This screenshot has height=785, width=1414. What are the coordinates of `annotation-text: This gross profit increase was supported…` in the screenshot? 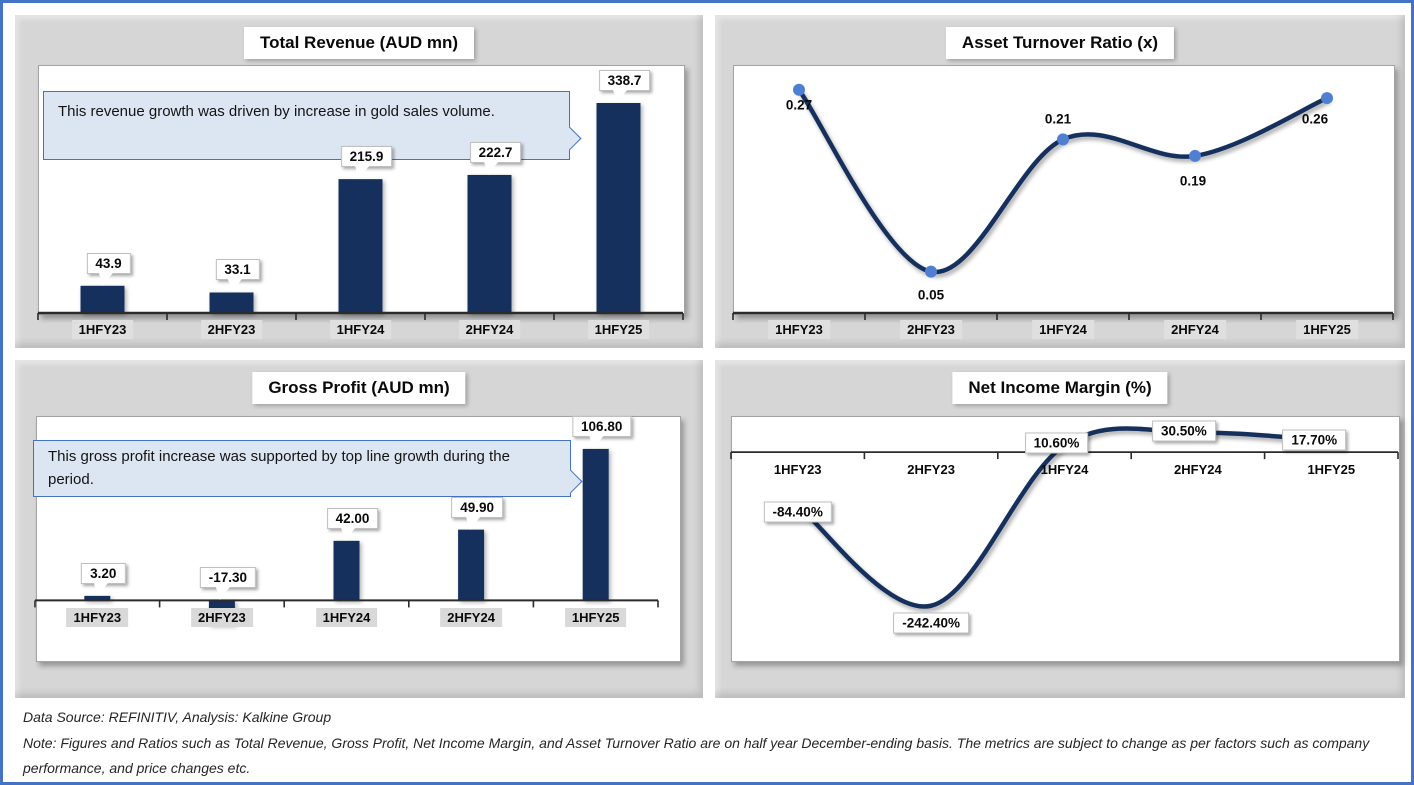 It's located at (279, 468).